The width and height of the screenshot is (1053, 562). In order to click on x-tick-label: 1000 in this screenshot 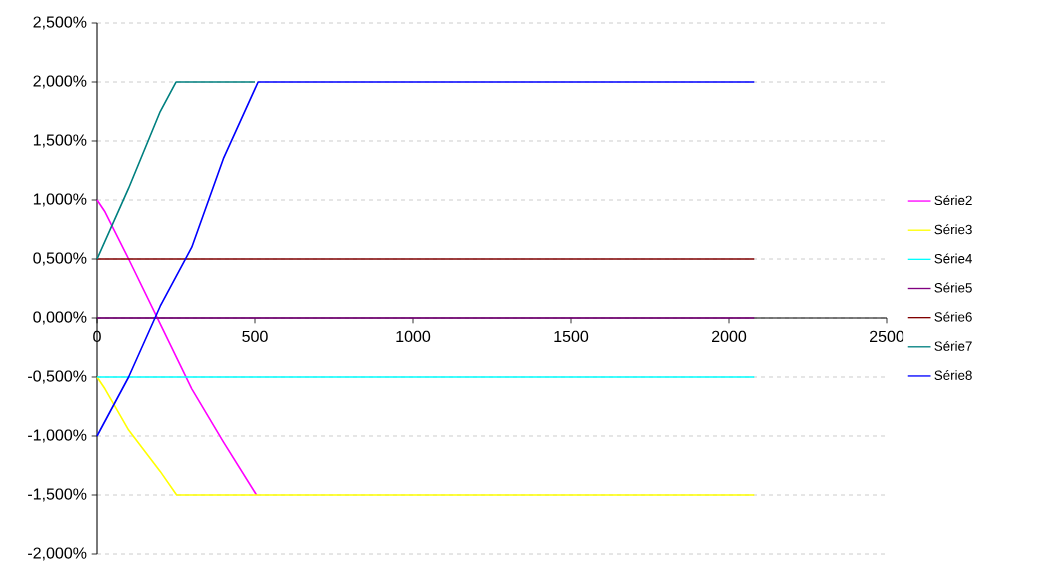, I will do `click(413, 336)`.